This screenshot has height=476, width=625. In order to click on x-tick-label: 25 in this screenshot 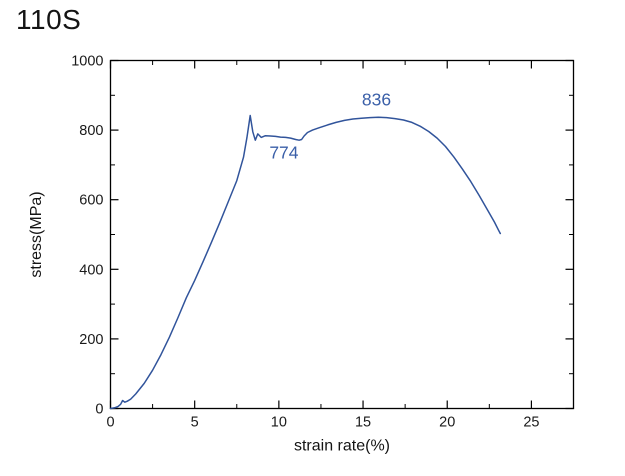, I will do `click(531, 423)`.